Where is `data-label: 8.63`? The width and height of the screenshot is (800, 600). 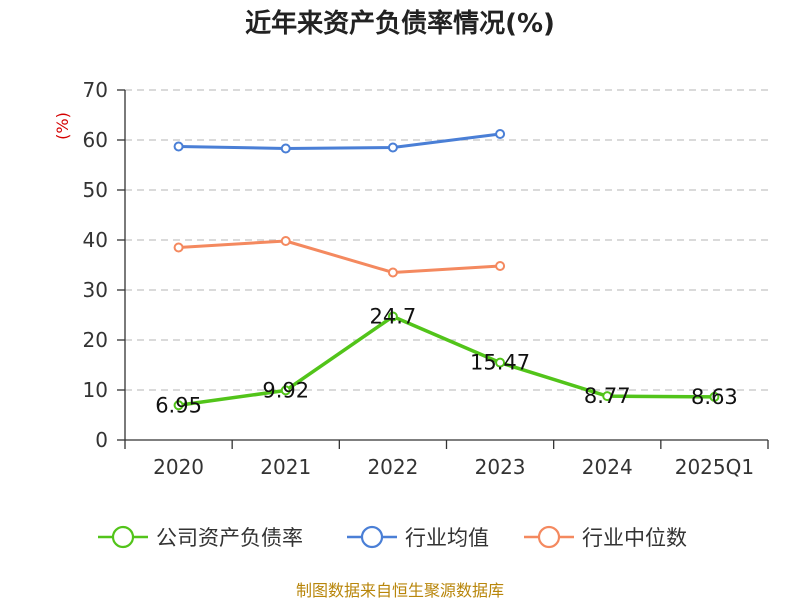 data-label: 8.63 is located at coordinates (714, 397).